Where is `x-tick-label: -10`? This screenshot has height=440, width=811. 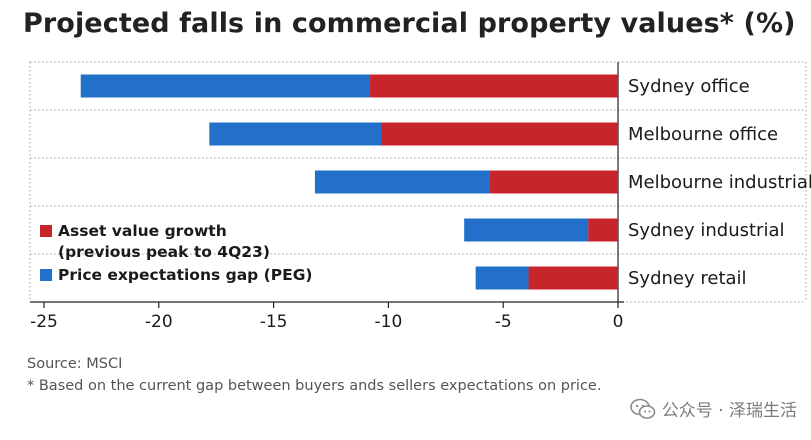
x-tick-label: -10 is located at coordinates (389, 322).